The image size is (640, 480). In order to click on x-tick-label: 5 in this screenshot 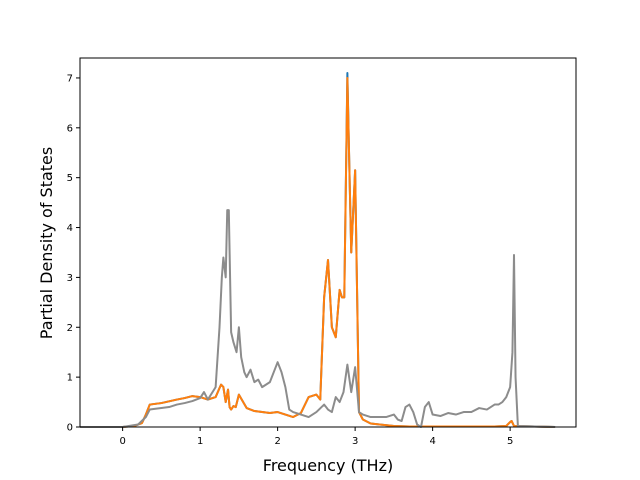, I will do `click(510, 441)`.